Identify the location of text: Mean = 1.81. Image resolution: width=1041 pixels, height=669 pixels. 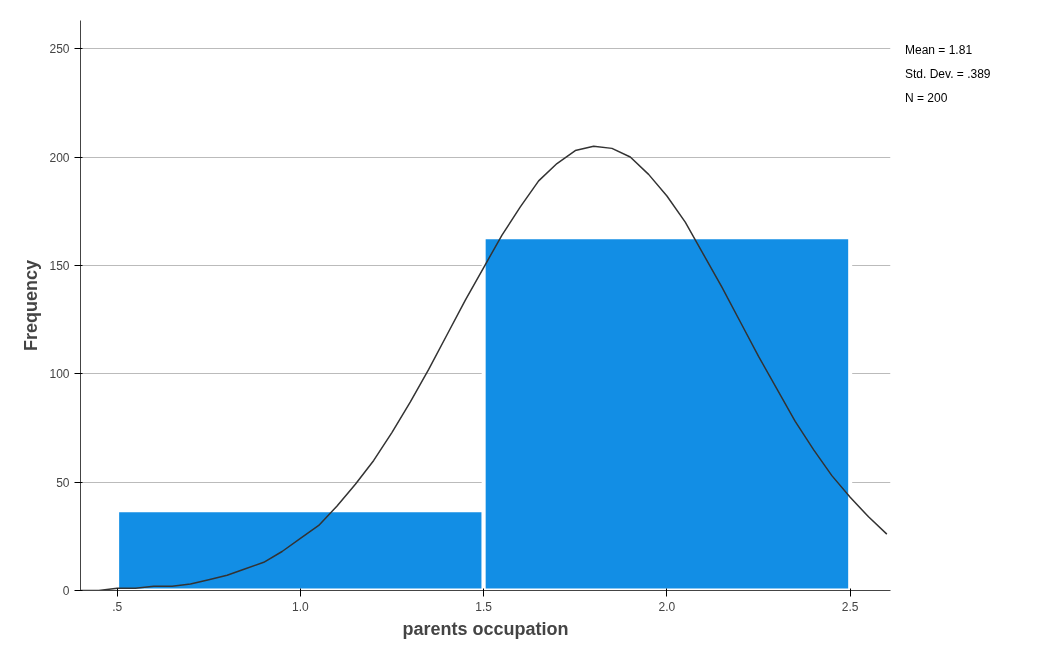
(939, 50).